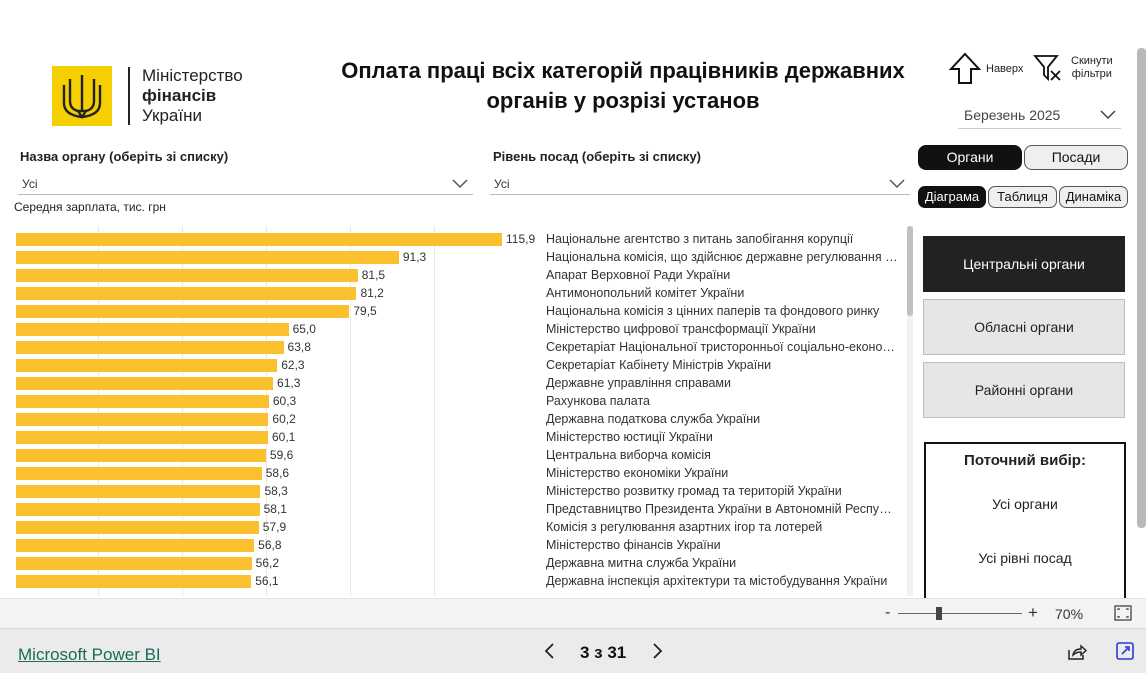  What do you see at coordinates (700, 183) in the screenshot?
I see `level-filter-dropdown: Усі` at bounding box center [700, 183].